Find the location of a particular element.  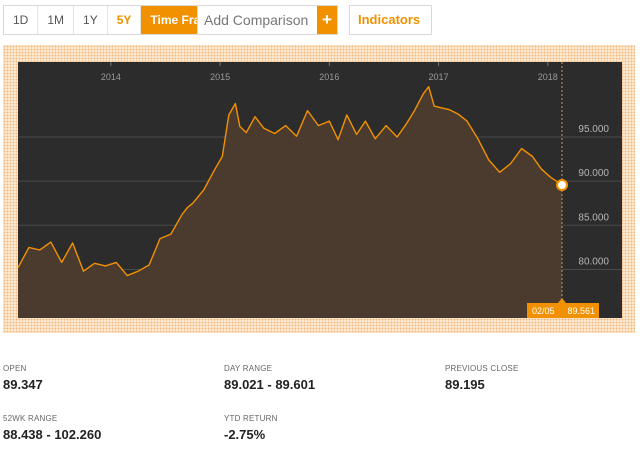

y-tick-label: 95.000 is located at coordinates (593, 129).